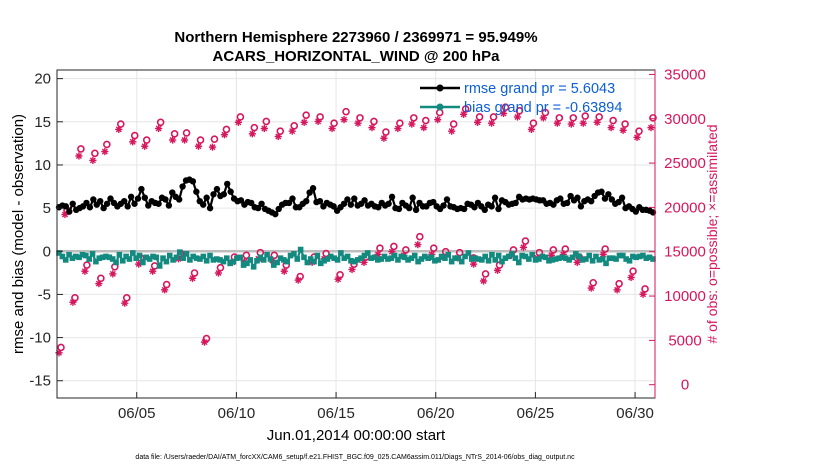 This screenshot has height=470, width=830. Describe the element at coordinates (685, 74) in the screenshot. I see `y-right-tick-label: 35000` at that location.